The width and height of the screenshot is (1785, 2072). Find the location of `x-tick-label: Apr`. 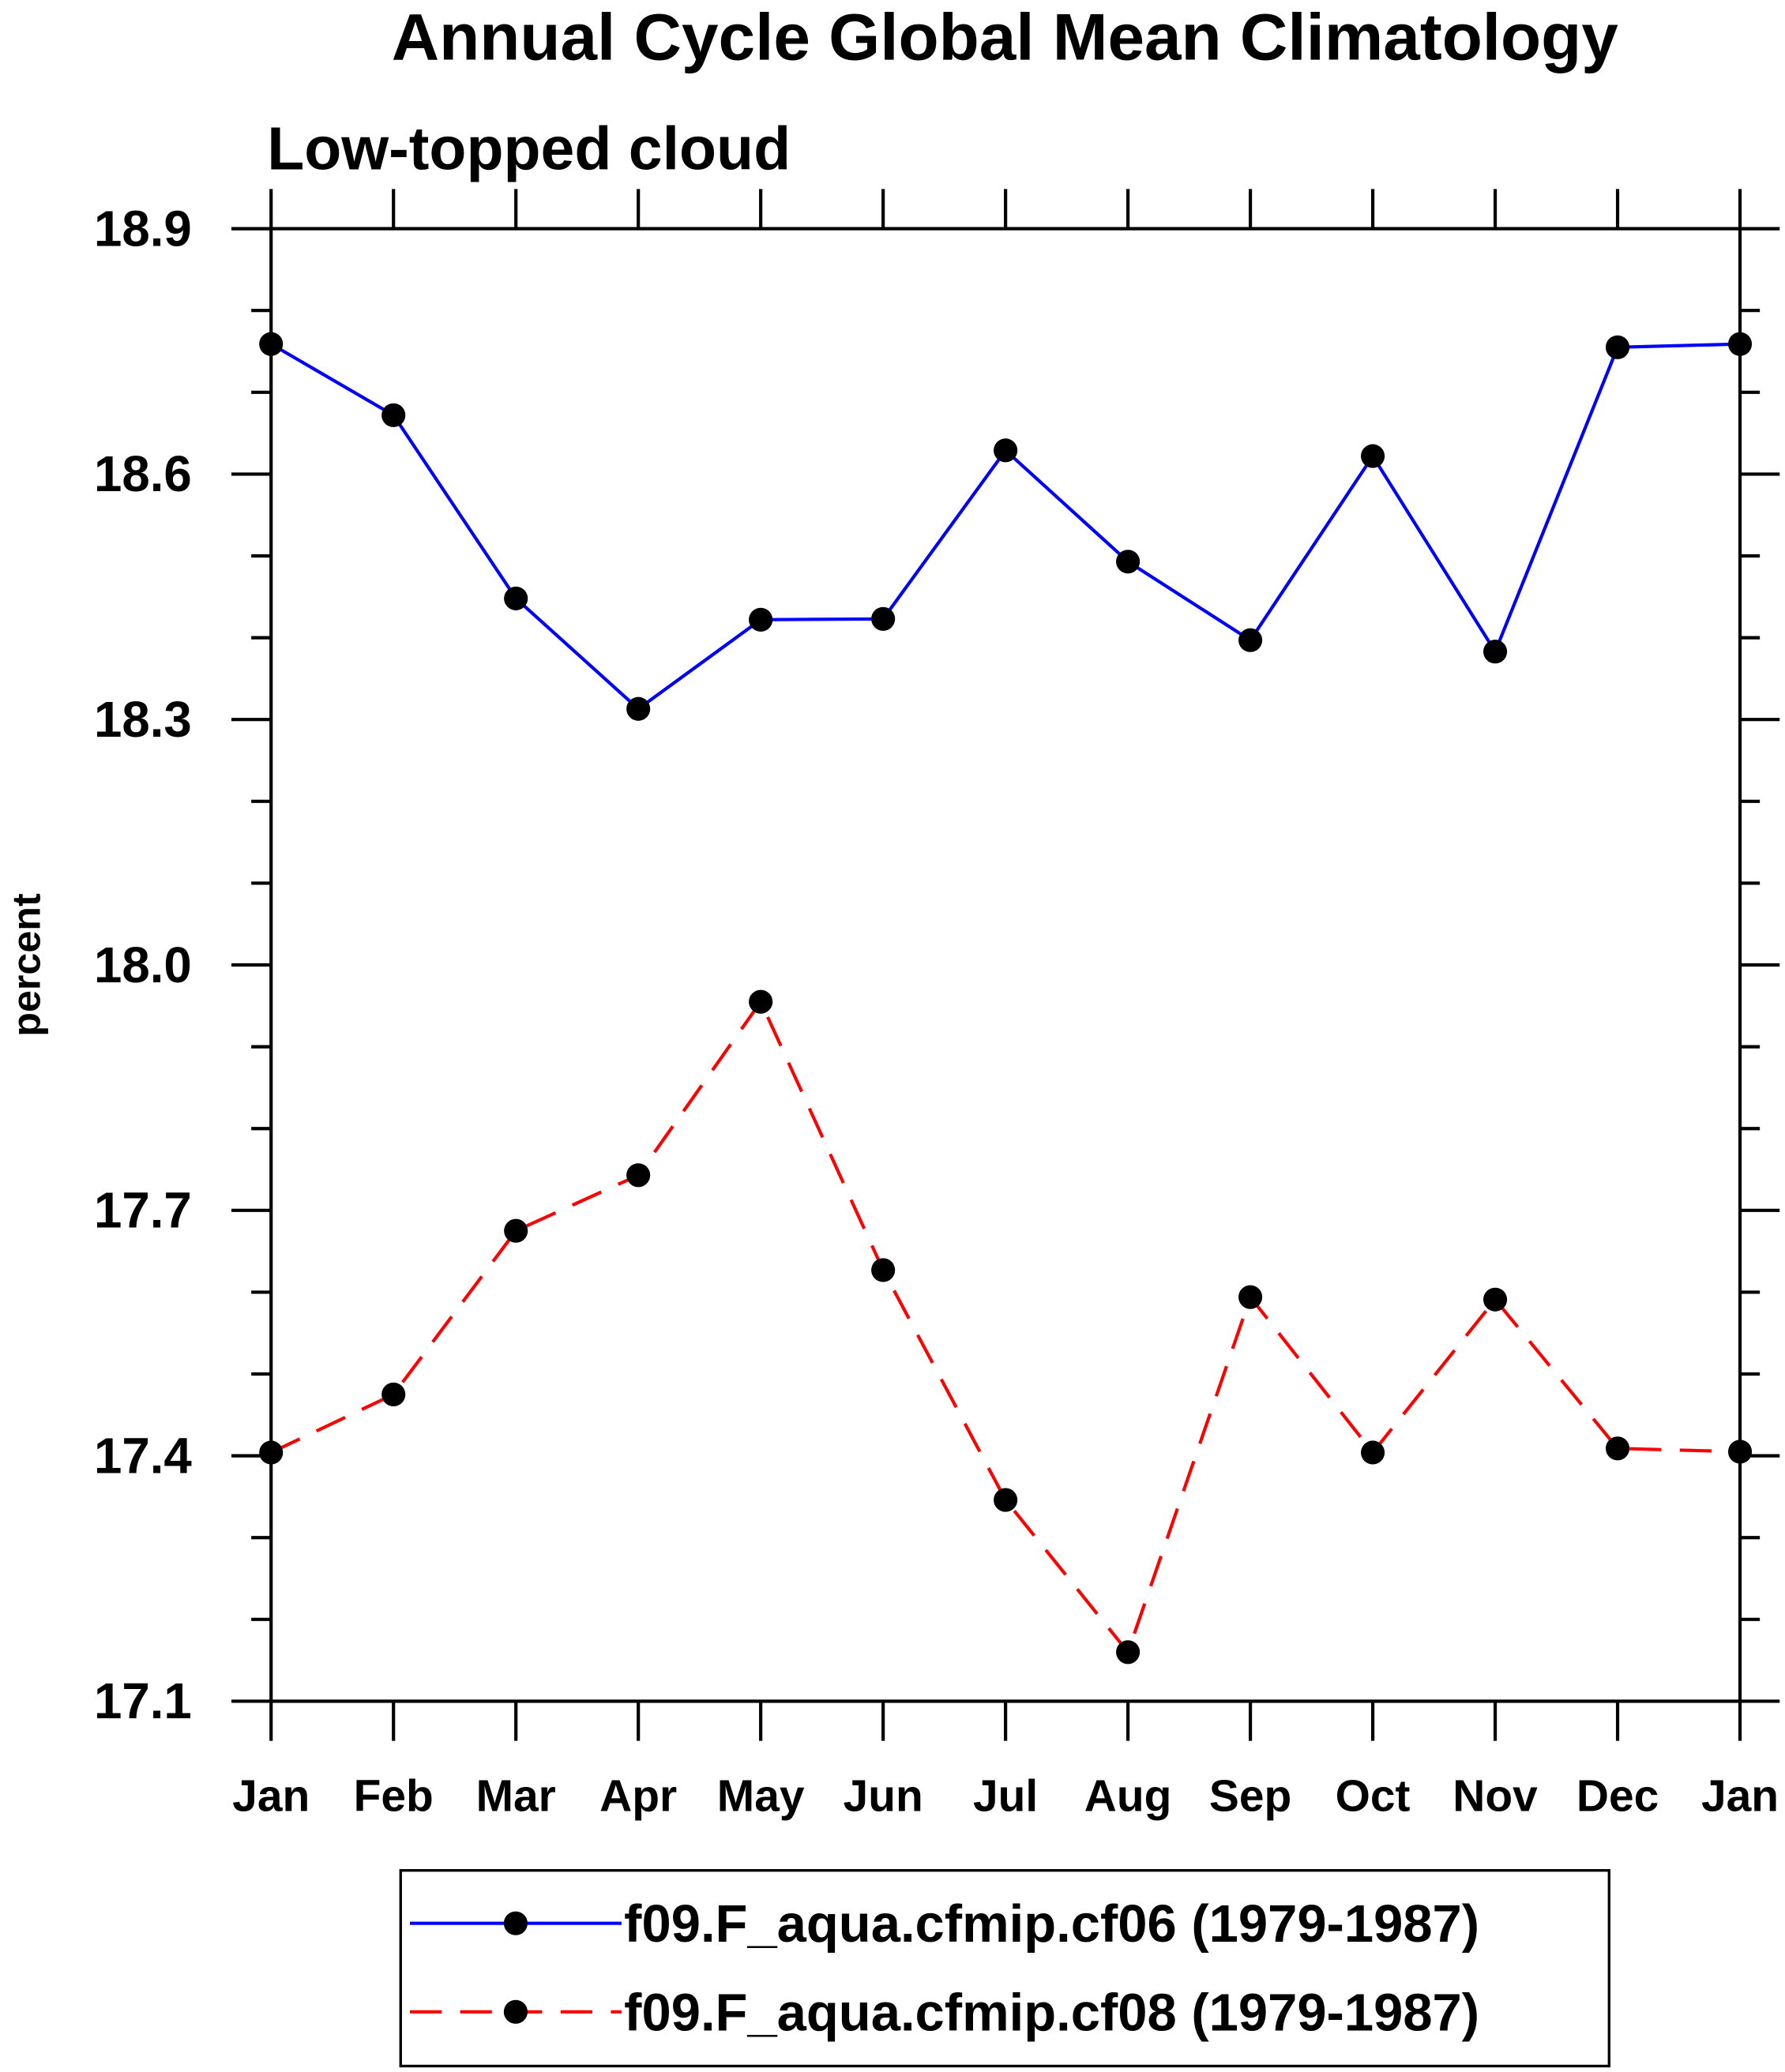

x-tick-label: Apr is located at coordinates (638, 1795).